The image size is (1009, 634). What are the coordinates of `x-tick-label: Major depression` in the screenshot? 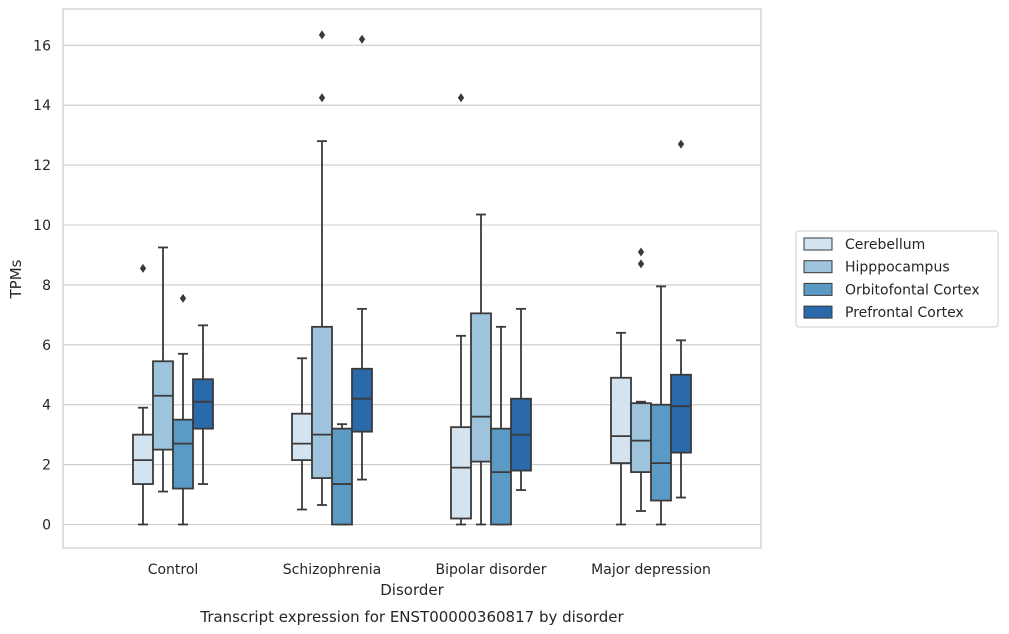 It's located at (651, 570).